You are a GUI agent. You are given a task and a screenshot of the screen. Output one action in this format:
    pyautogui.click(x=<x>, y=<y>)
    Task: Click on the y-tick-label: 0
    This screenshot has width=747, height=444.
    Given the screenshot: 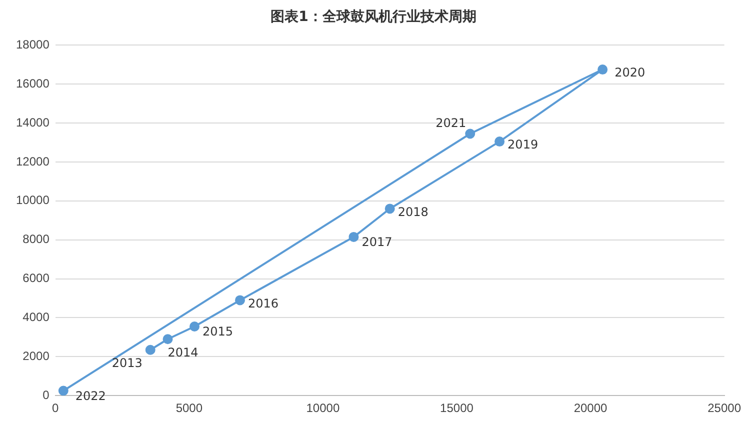 What is the action you would take?
    pyautogui.click(x=46, y=395)
    